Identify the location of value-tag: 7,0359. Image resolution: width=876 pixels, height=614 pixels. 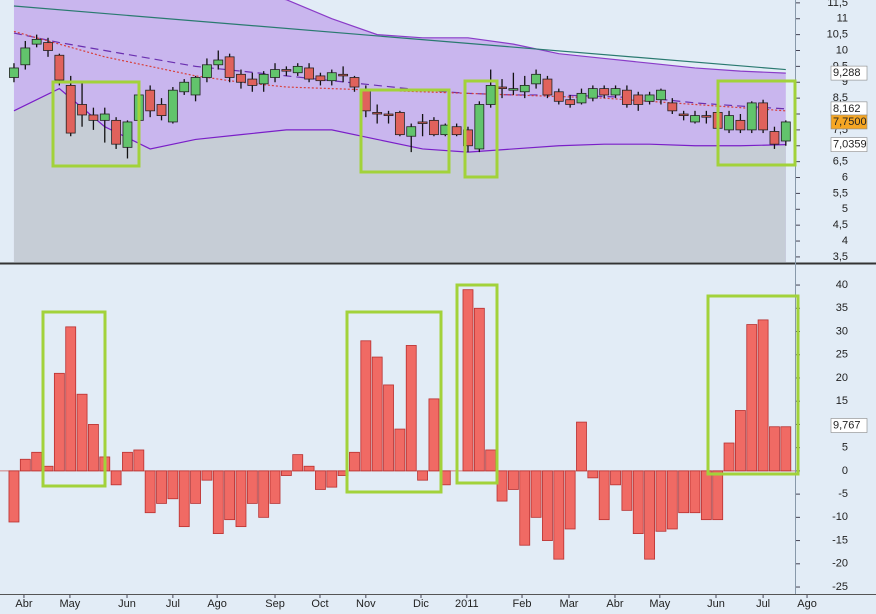
(850, 145).